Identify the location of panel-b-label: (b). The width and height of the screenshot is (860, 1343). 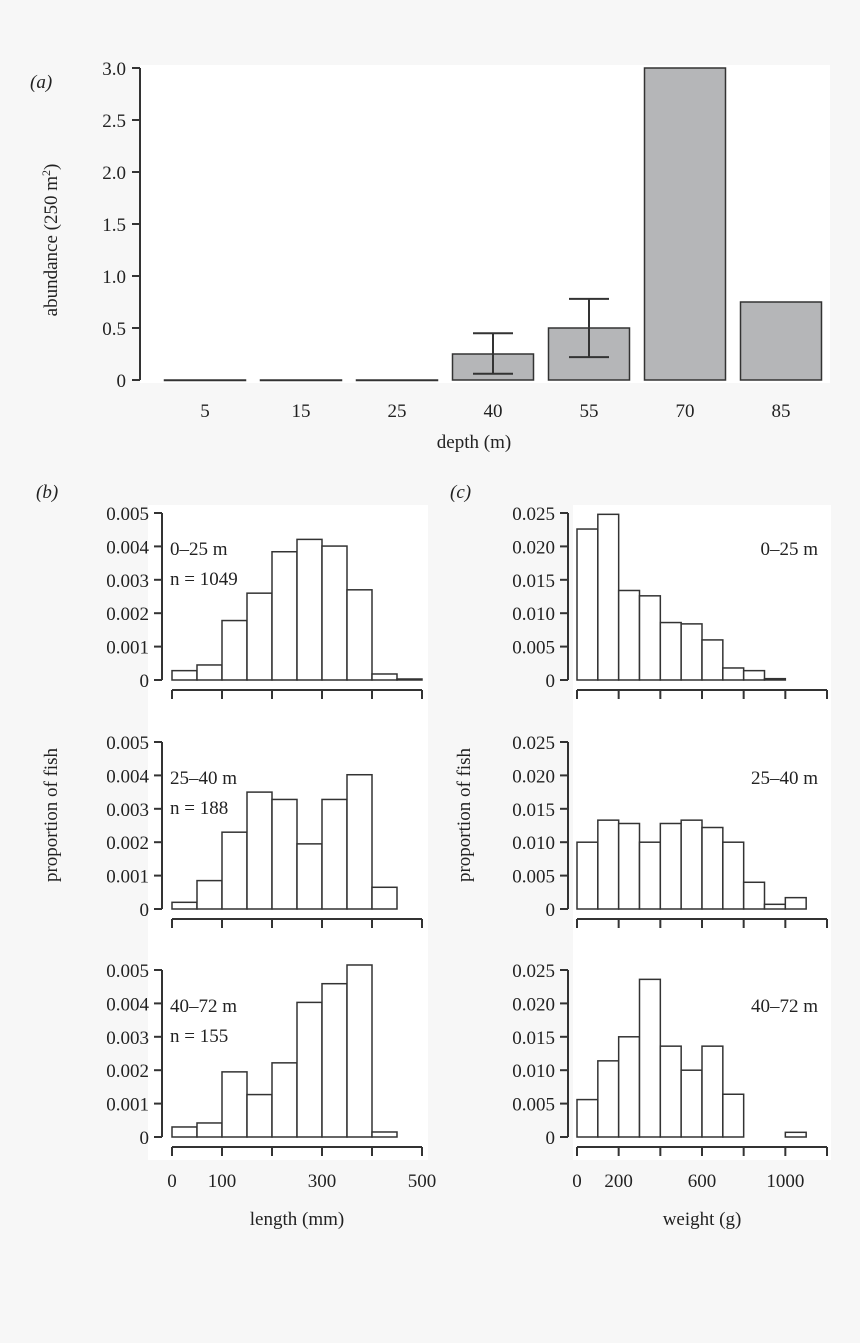
(47, 492).